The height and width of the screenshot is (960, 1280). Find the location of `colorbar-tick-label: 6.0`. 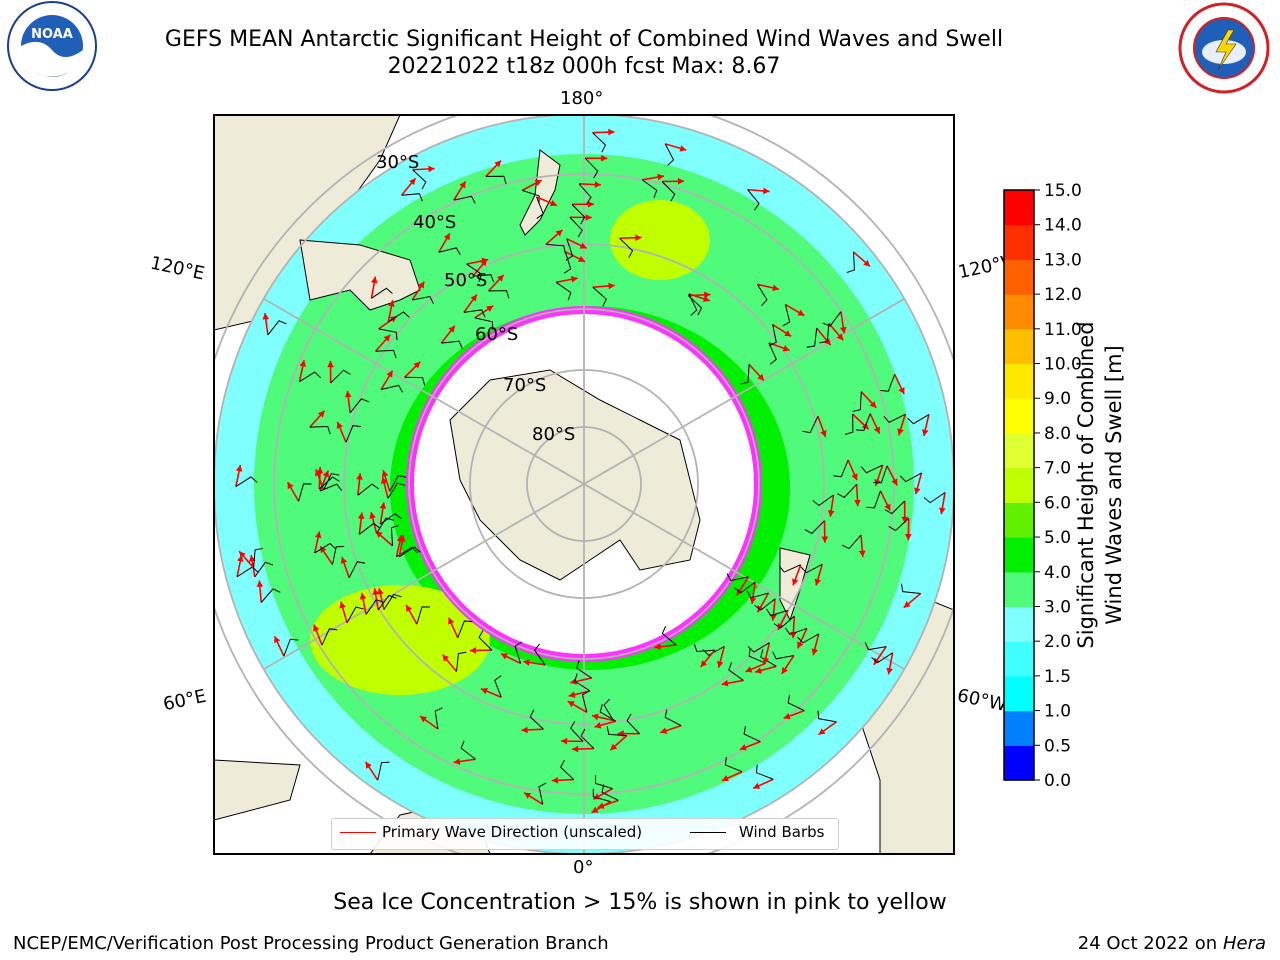

colorbar-tick-label: 6.0 is located at coordinates (1057, 503).